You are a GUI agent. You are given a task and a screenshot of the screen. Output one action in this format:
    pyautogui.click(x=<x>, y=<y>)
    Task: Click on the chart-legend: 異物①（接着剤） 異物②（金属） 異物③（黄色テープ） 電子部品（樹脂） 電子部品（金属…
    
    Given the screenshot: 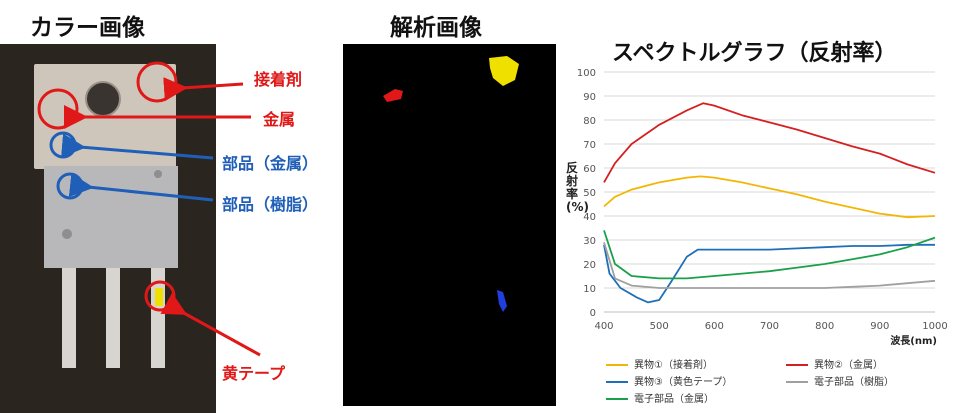 What is the action you would take?
    pyautogui.click(x=781, y=382)
    